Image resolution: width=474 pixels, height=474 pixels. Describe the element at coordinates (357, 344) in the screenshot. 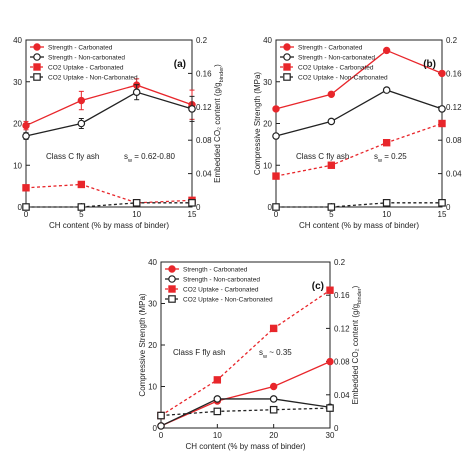

I see `y-right-axis-label: Embedded CO₂ content (g/gbinder)` at that location.